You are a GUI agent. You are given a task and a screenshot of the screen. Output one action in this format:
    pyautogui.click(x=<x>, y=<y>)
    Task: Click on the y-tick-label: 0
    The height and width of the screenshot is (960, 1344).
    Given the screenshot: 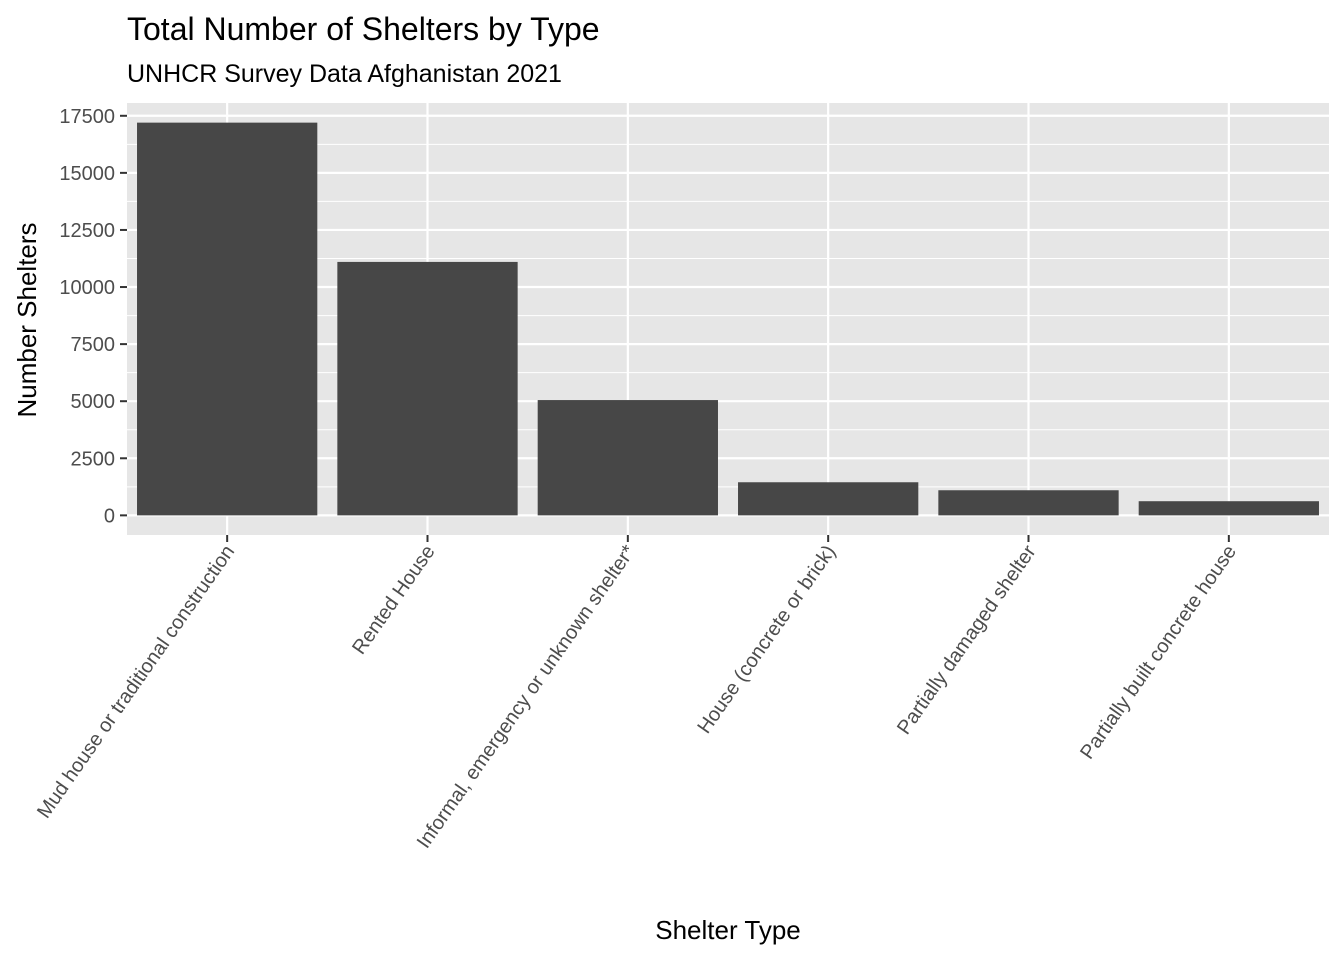 What is the action you would take?
    pyautogui.click(x=109, y=516)
    